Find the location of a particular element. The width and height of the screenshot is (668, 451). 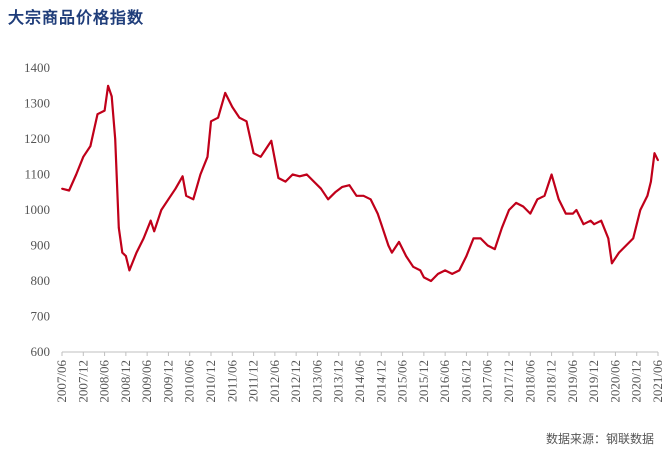

x-tick-label: 2016/12 is located at coordinates (465, 381).